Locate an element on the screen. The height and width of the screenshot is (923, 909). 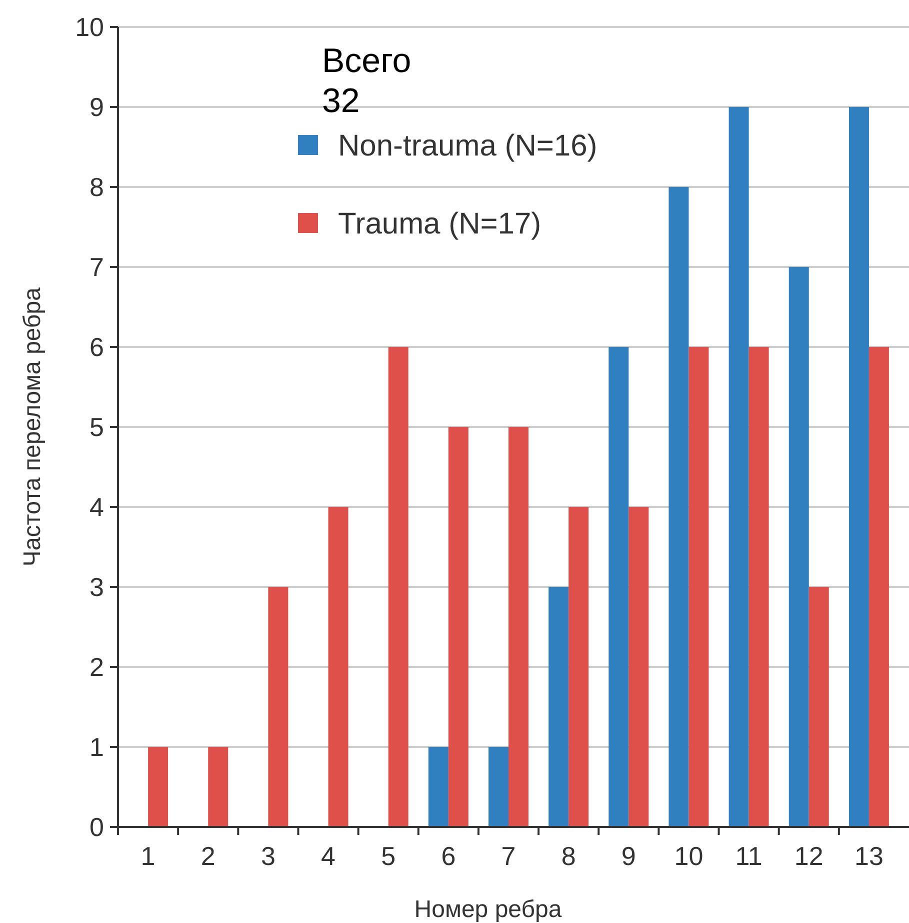
x-tick-label: 7 is located at coordinates (508, 856).